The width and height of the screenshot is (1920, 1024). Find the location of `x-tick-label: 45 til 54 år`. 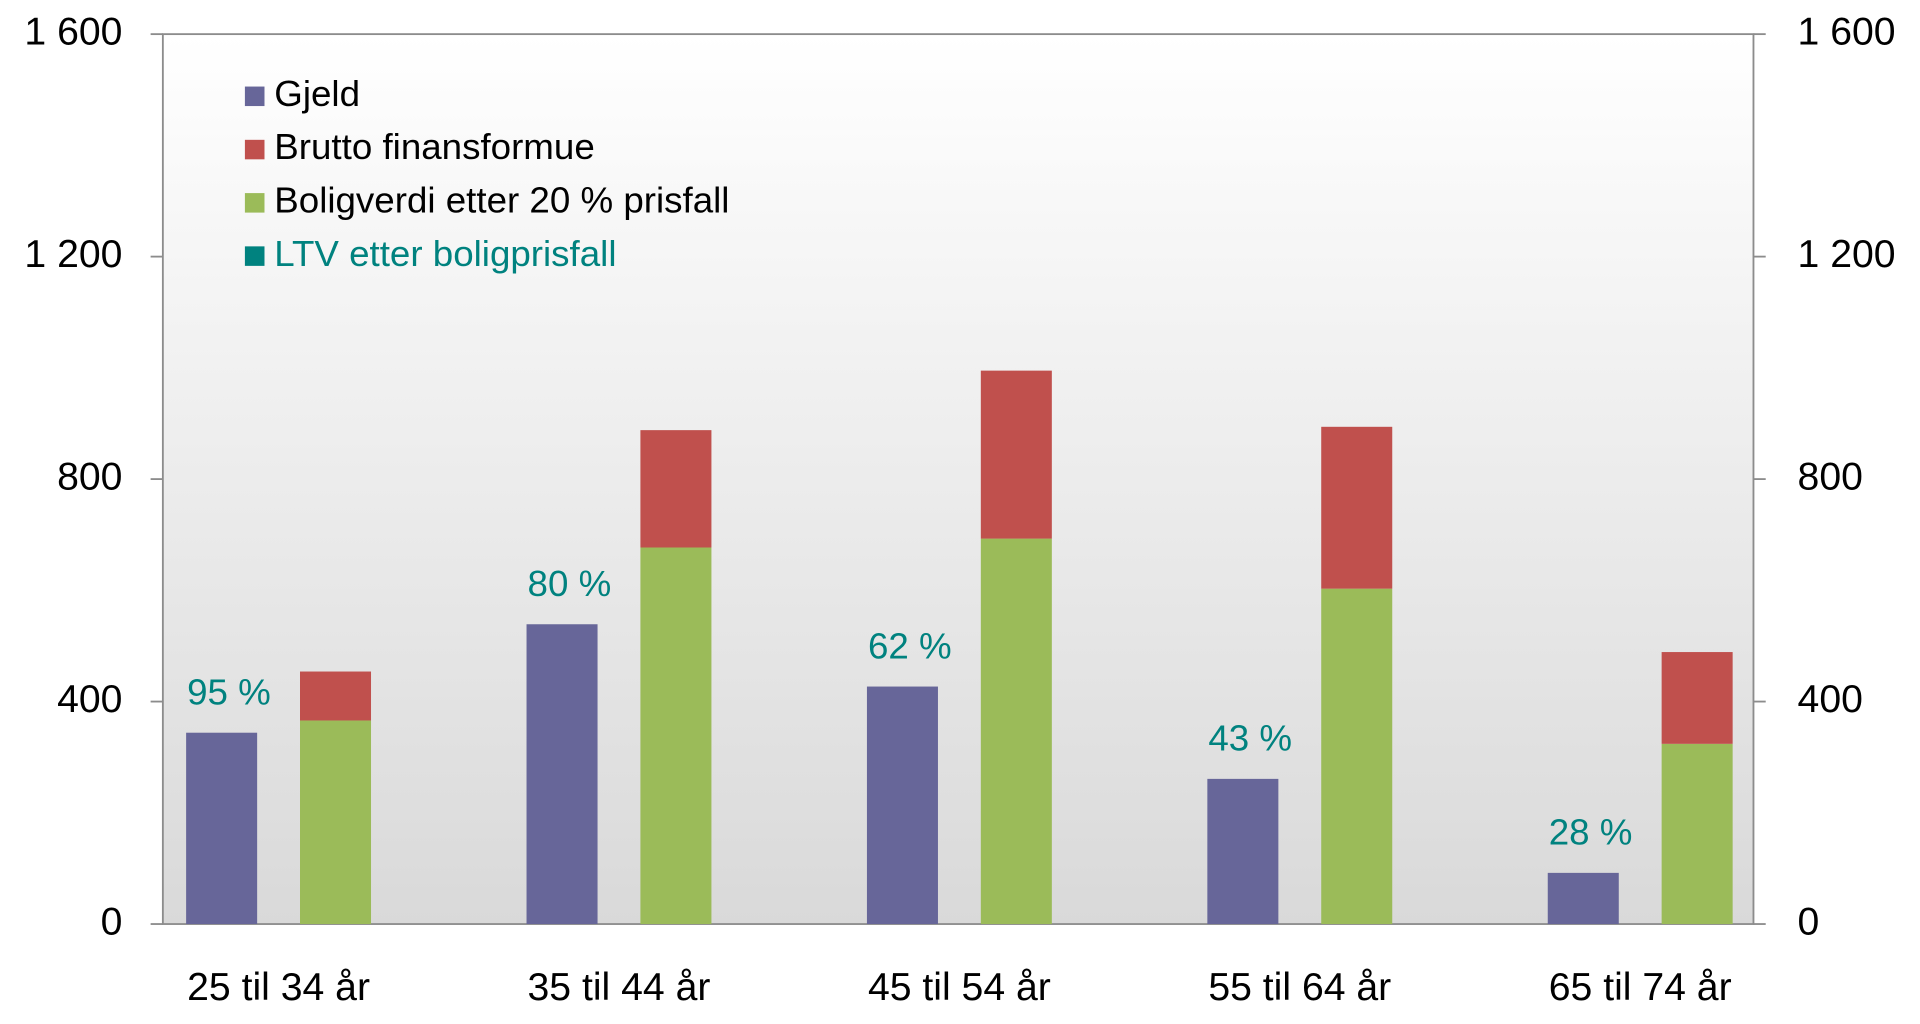

x-tick-label: 45 til 54 år is located at coordinates (959, 987).